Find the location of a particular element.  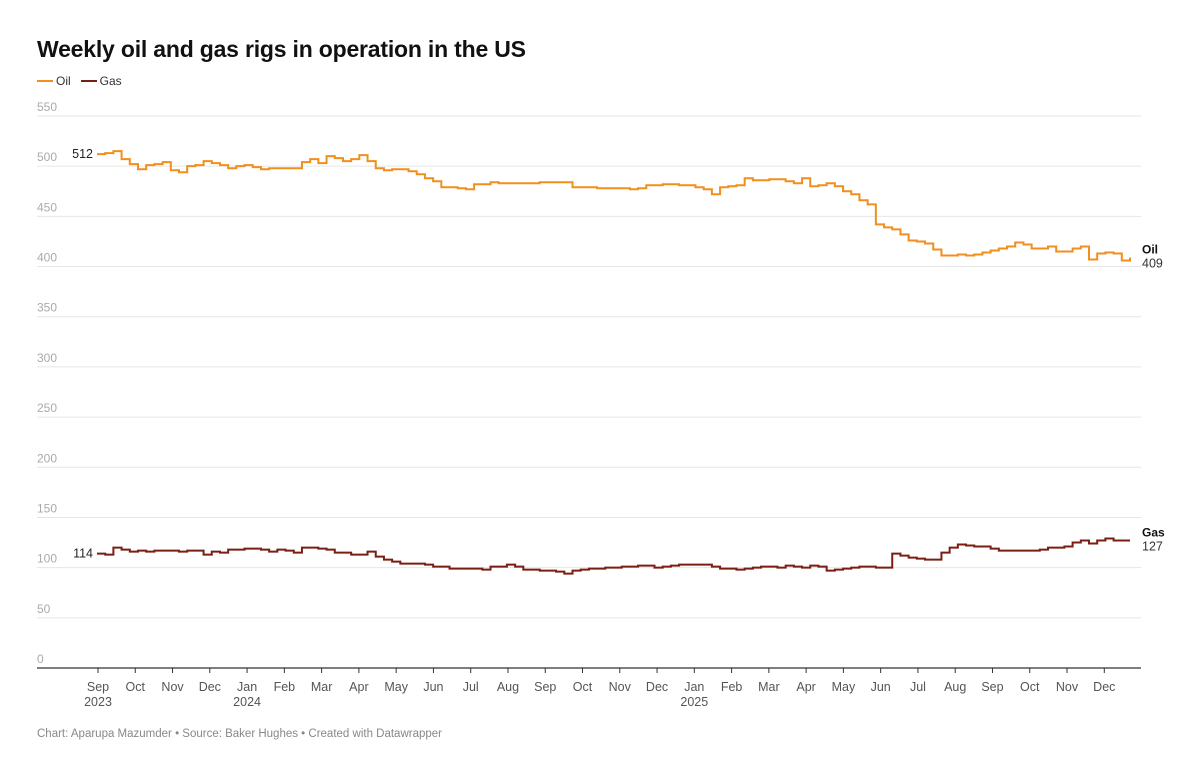

legend-item-oil: Oil is located at coordinates (54, 81).